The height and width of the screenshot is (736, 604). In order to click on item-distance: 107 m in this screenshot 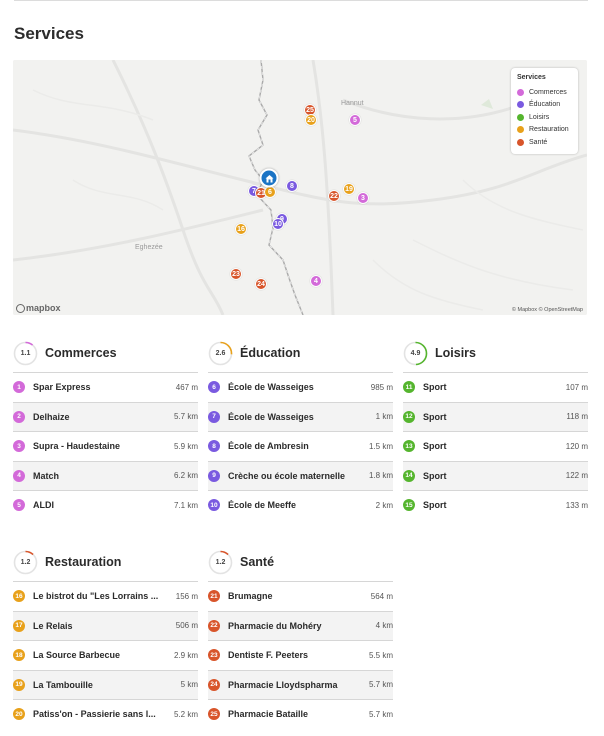, I will do `click(576, 387)`.